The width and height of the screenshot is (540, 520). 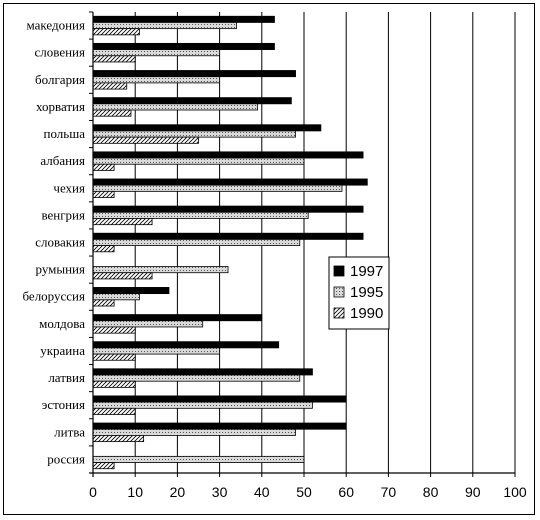 What do you see at coordinates (473, 492) in the screenshot?
I see `x-tick-label: 90` at bounding box center [473, 492].